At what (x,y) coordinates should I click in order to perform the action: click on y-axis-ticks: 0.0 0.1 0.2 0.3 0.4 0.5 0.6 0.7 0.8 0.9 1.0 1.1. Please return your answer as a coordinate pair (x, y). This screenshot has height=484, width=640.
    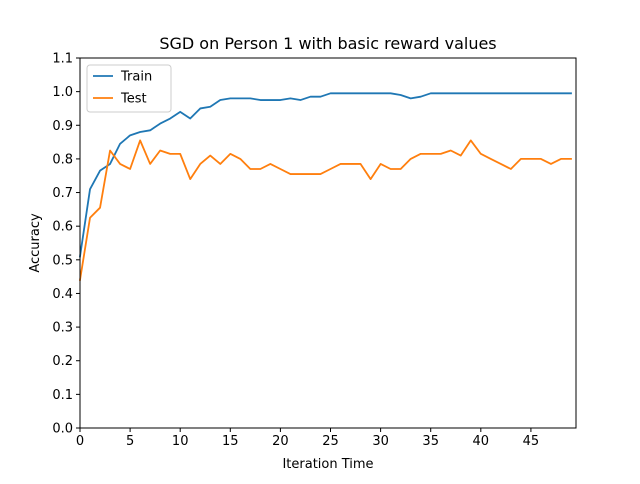
    Looking at the image, I should click on (66, 244).